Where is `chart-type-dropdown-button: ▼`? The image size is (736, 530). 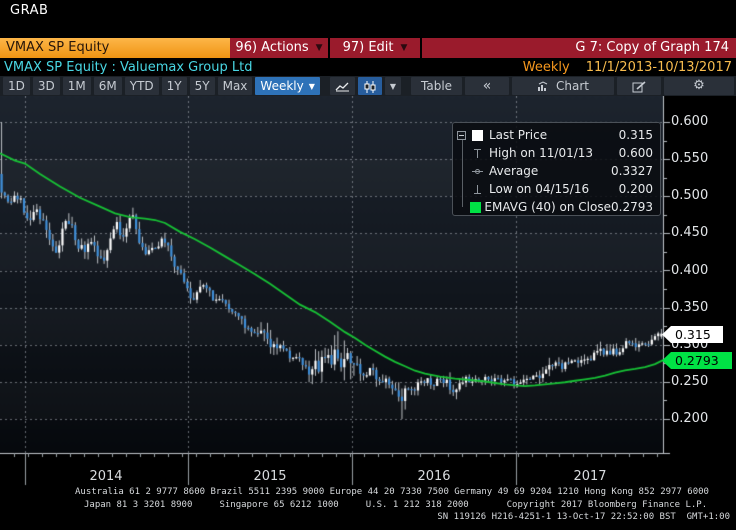
chart-type-dropdown-button: ▼ is located at coordinates (393, 86).